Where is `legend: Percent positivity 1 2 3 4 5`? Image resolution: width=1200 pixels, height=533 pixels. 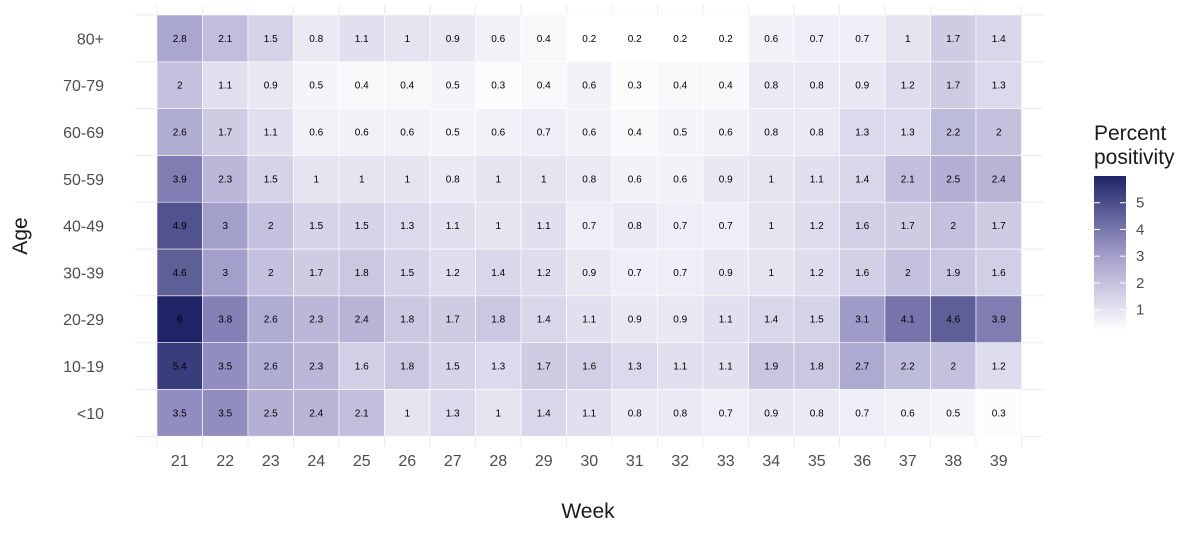
legend: Percent positivity 1 2 3 4 5 is located at coordinates (1134, 226).